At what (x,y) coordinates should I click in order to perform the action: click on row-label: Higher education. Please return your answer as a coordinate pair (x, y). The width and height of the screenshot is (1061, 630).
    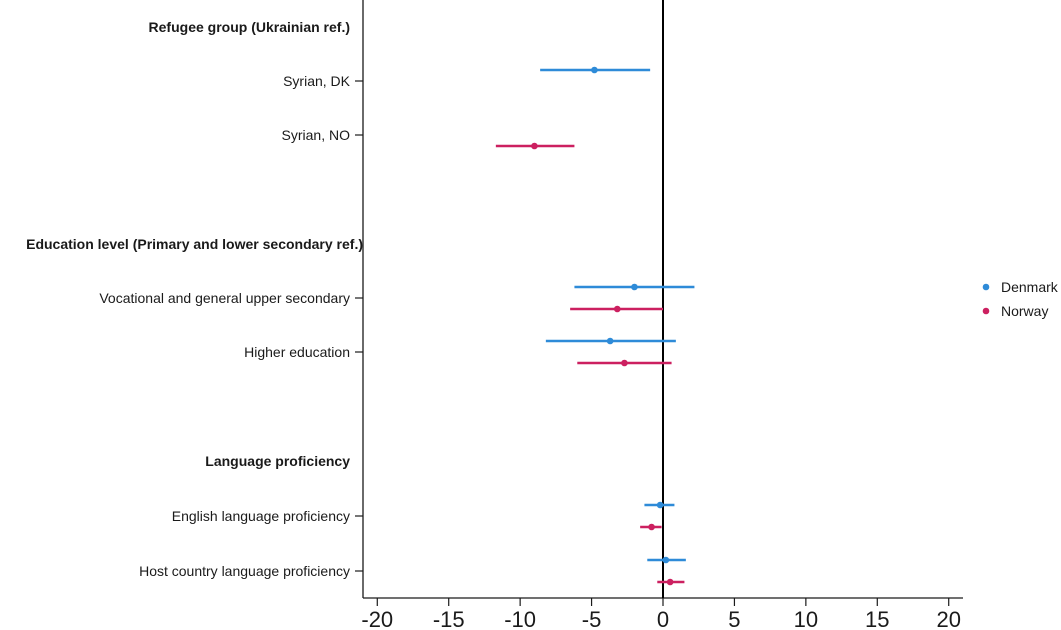
    Looking at the image, I should click on (297, 352).